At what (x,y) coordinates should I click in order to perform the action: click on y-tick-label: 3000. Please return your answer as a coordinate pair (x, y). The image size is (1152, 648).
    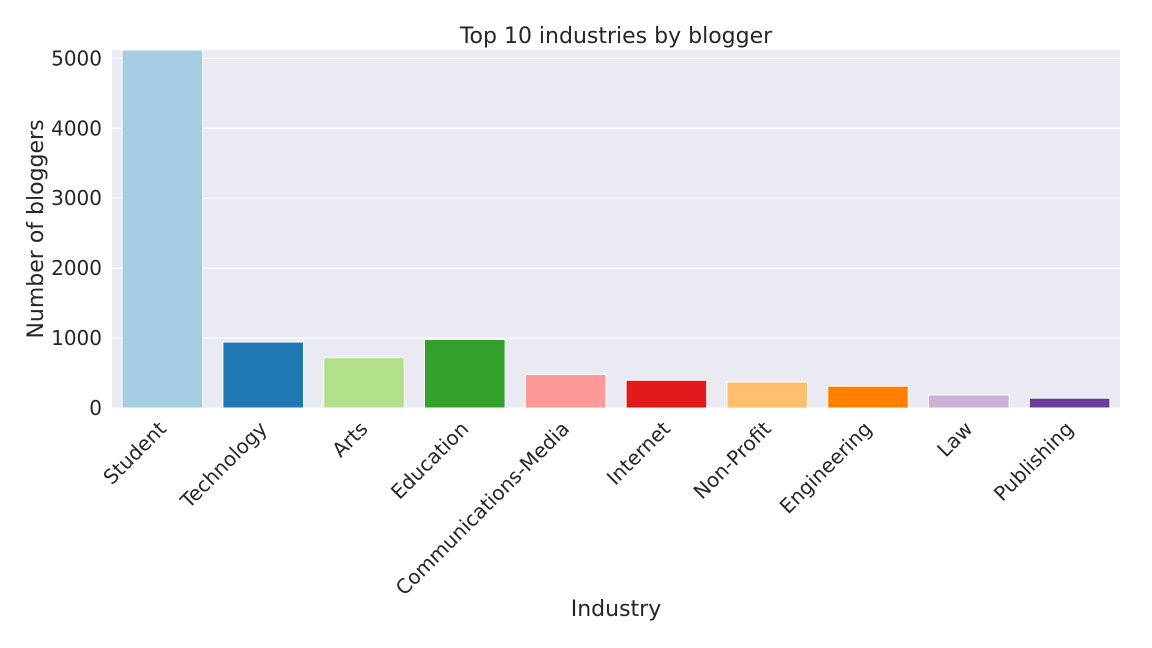
    Looking at the image, I should click on (76, 198).